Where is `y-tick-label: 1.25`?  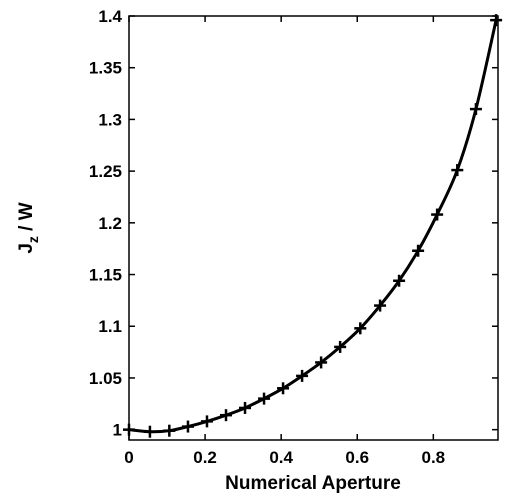 y-tick-label: 1.25 is located at coordinates (105, 171).